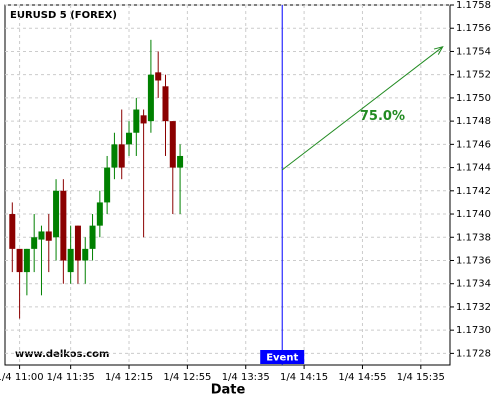 The height and width of the screenshot is (400, 500). Describe the element at coordinates (473, 214) in the screenshot. I see `y-tick-label: 1.1740` at that location.